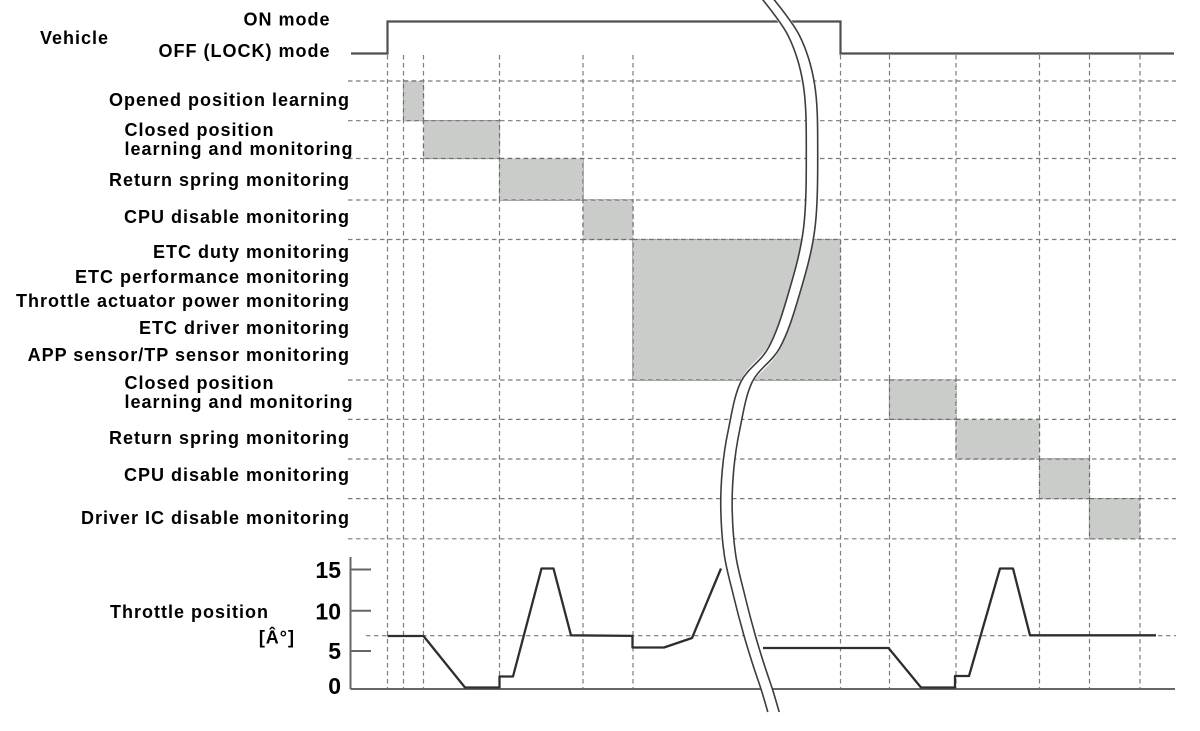 The width and height of the screenshot is (1200, 731). Describe the element at coordinates (328, 612) in the screenshot. I see `svg-text: 10` at that location.